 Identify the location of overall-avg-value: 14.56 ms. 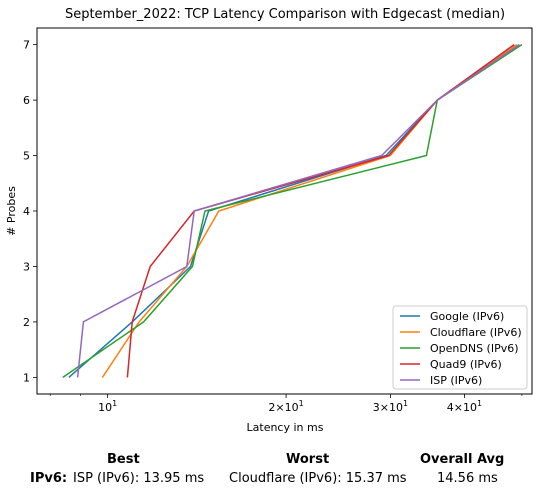
(467, 478).